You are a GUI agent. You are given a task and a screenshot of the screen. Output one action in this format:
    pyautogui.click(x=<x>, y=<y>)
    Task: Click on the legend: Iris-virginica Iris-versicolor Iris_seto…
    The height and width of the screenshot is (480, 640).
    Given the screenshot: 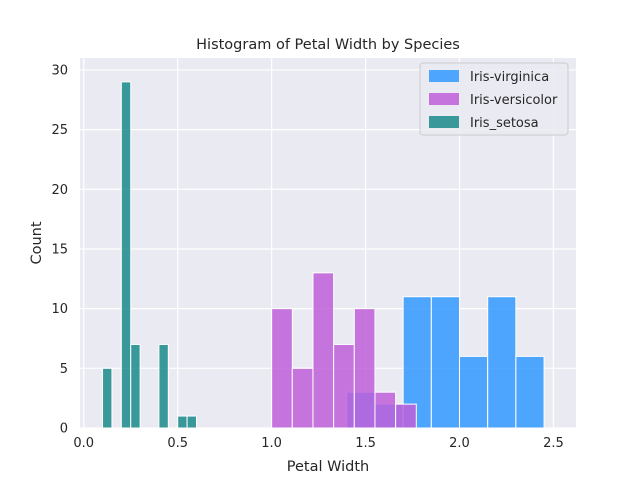 What is the action you would take?
    pyautogui.click(x=494, y=99)
    